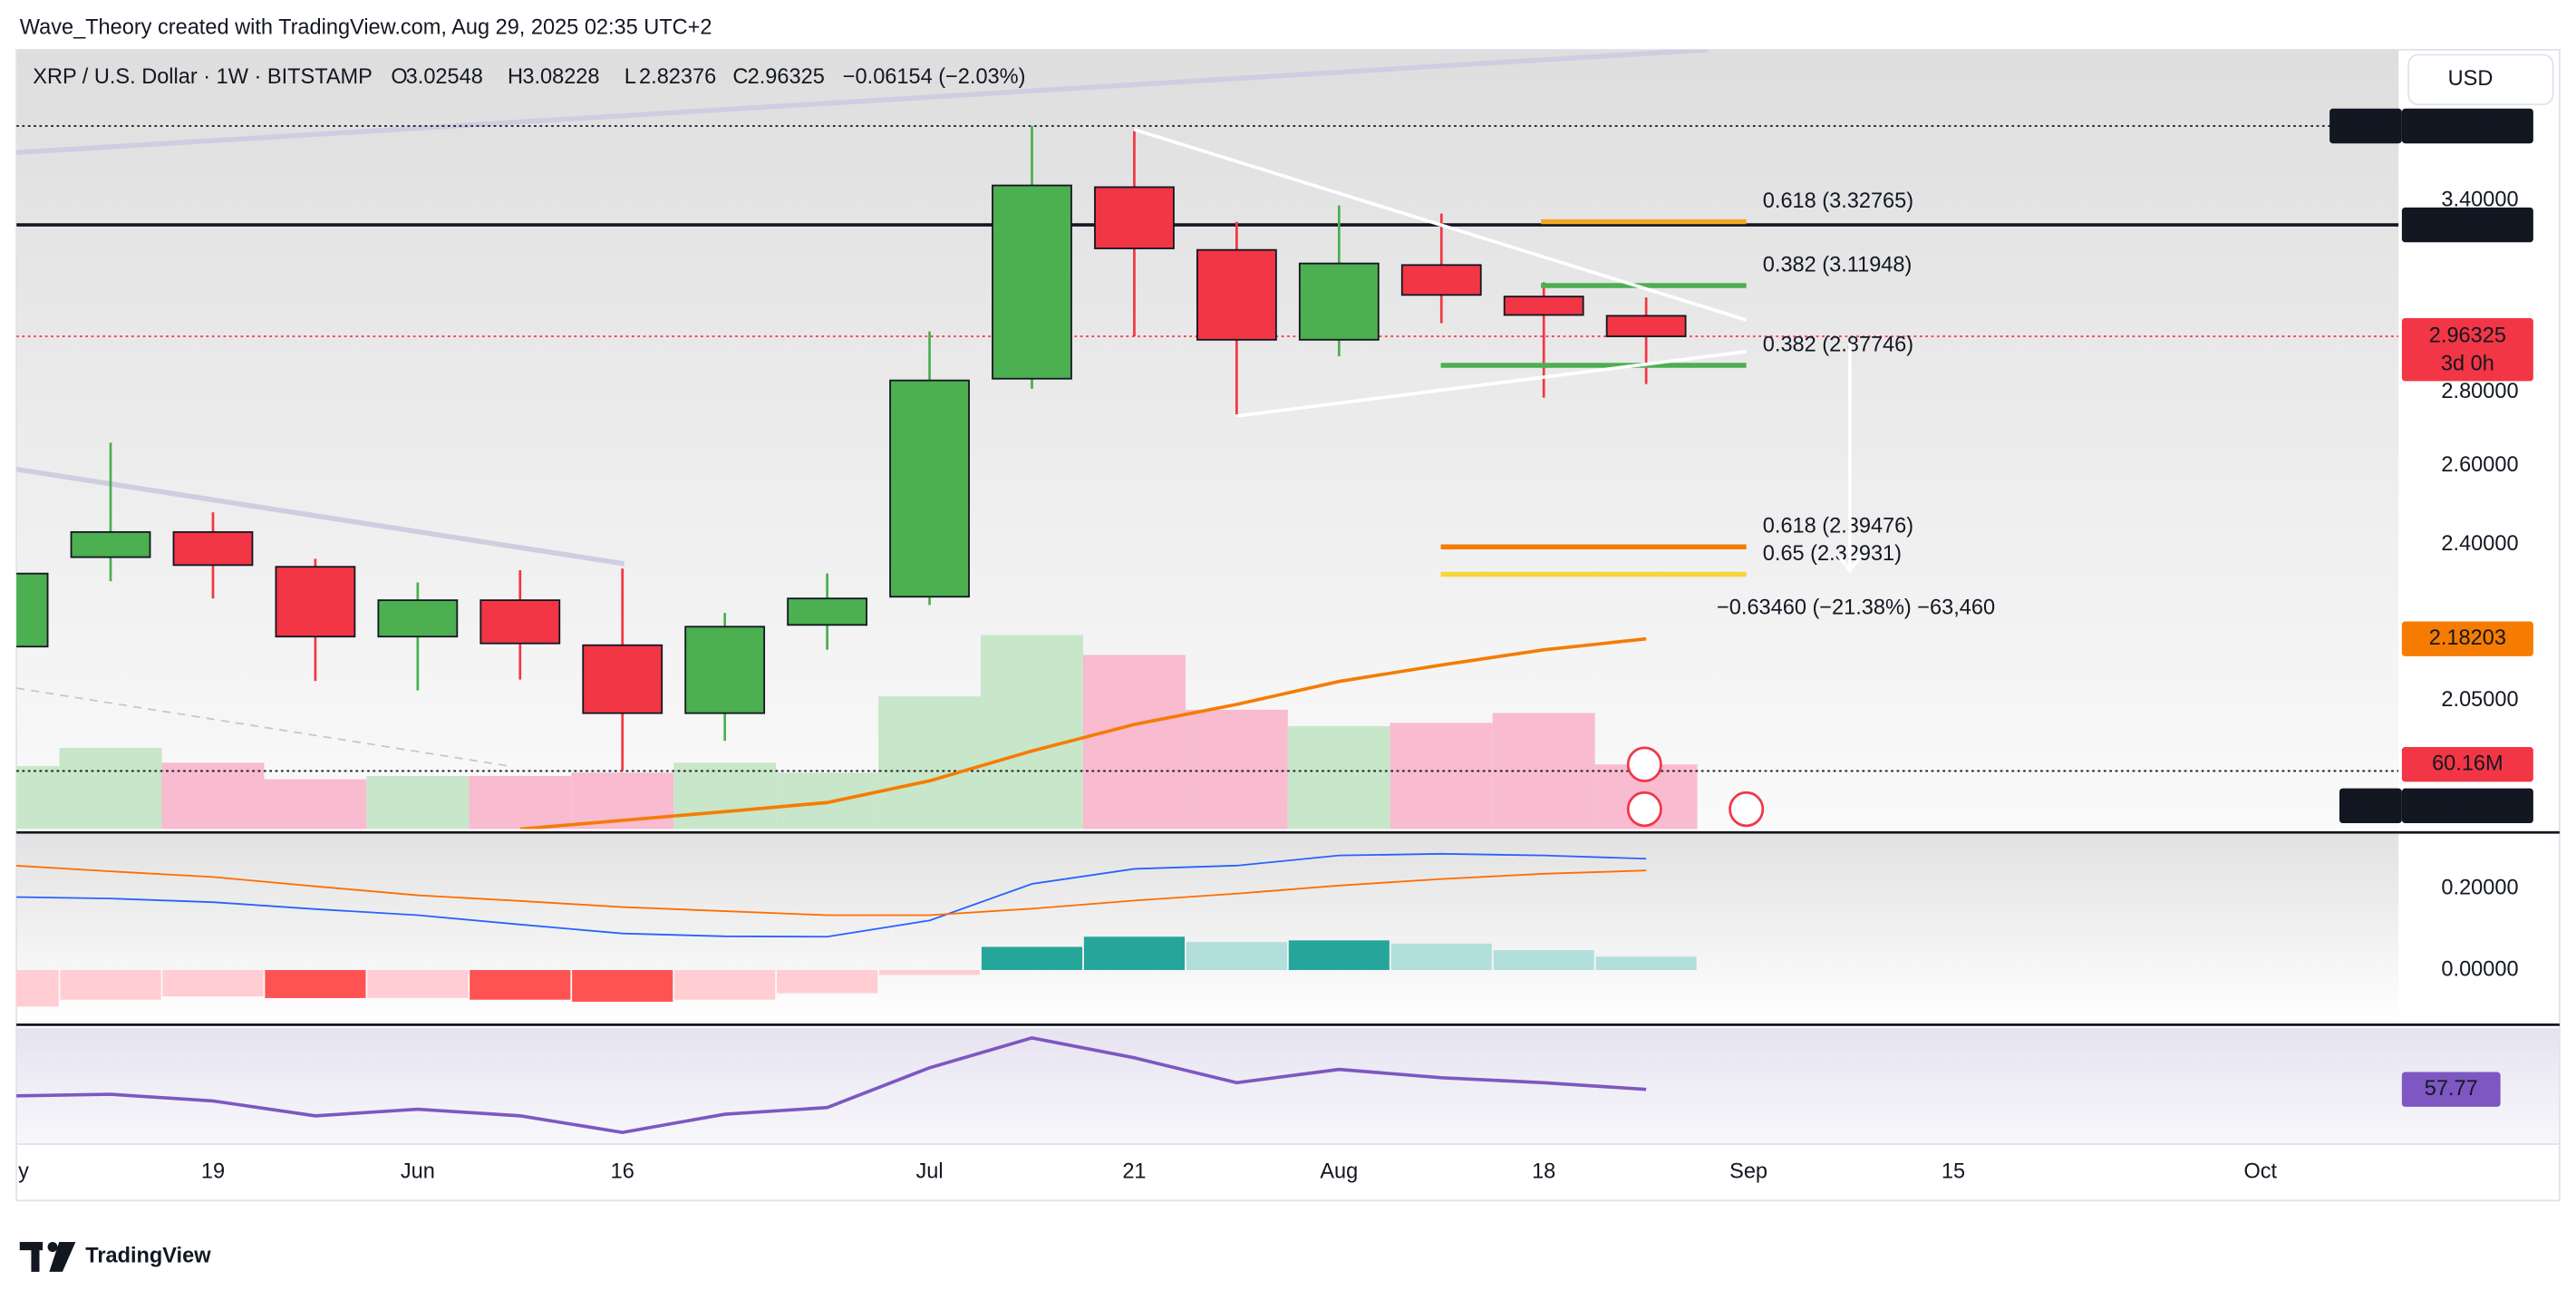 This screenshot has height=1300, width=2576. Describe the element at coordinates (1339, 1171) in the screenshot. I see `x-tick-label: Aug` at that location.